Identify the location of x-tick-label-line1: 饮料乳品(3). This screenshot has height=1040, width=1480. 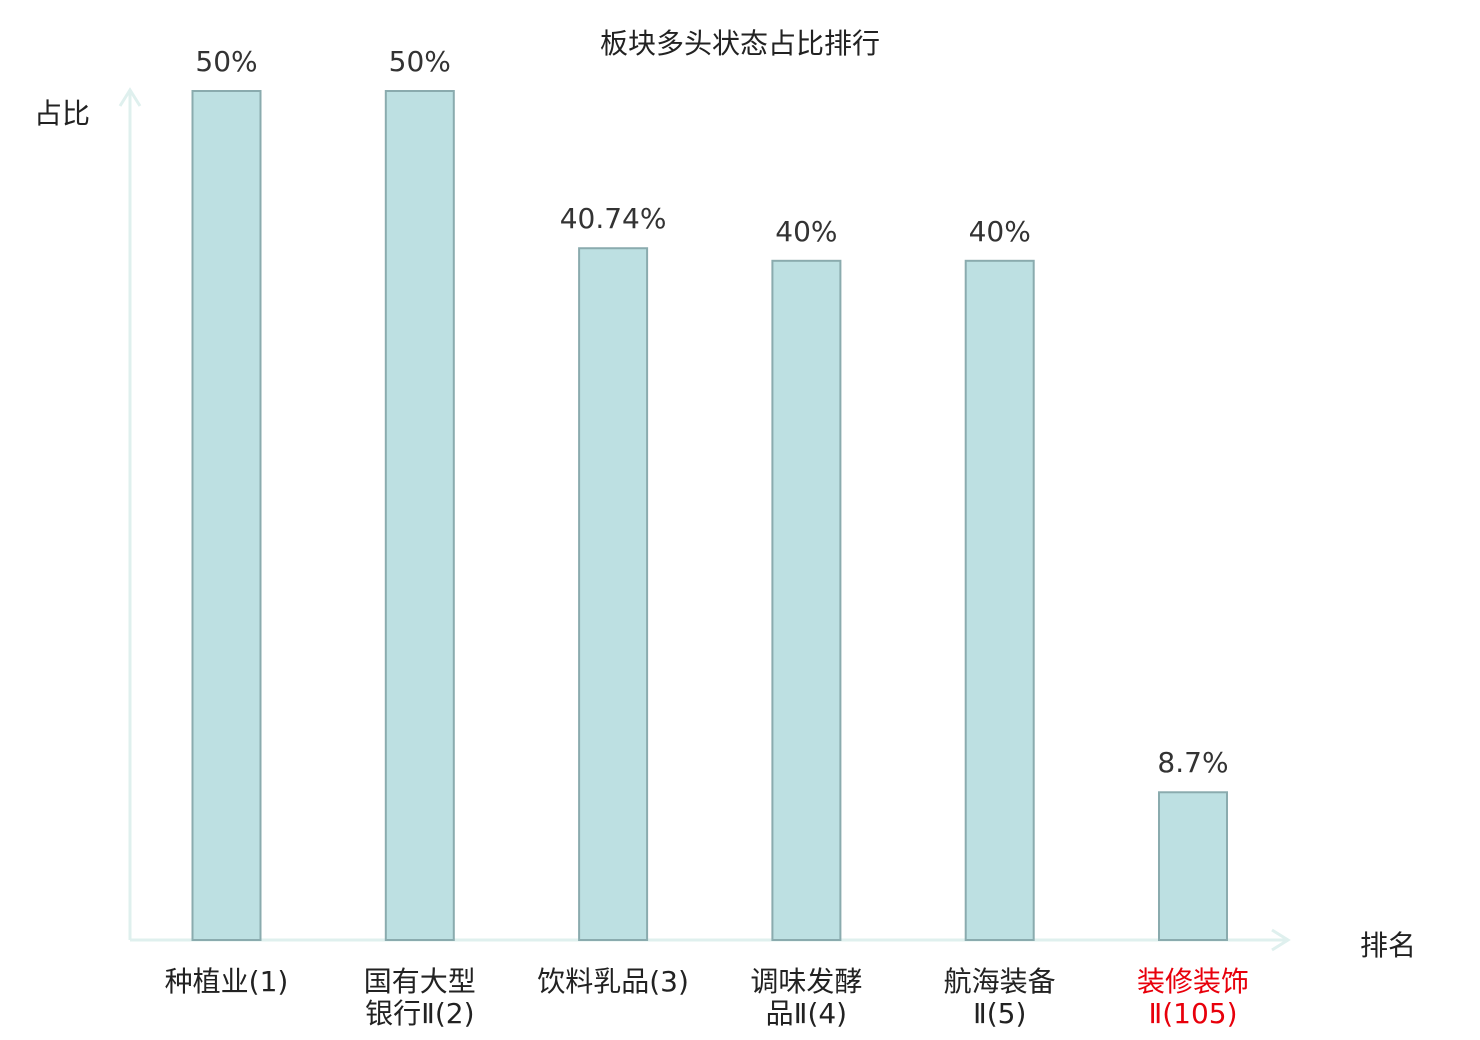
(613, 981).